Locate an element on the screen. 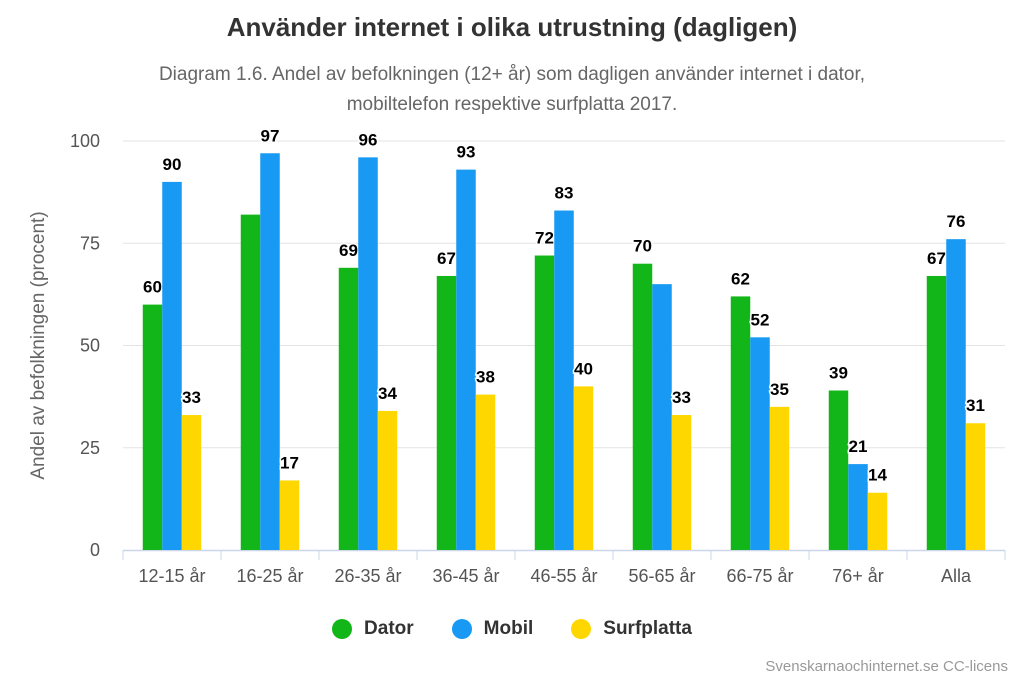 The width and height of the screenshot is (1024, 683). legend-label-surfplatta: Surfplatta is located at coordinates (647, 628).